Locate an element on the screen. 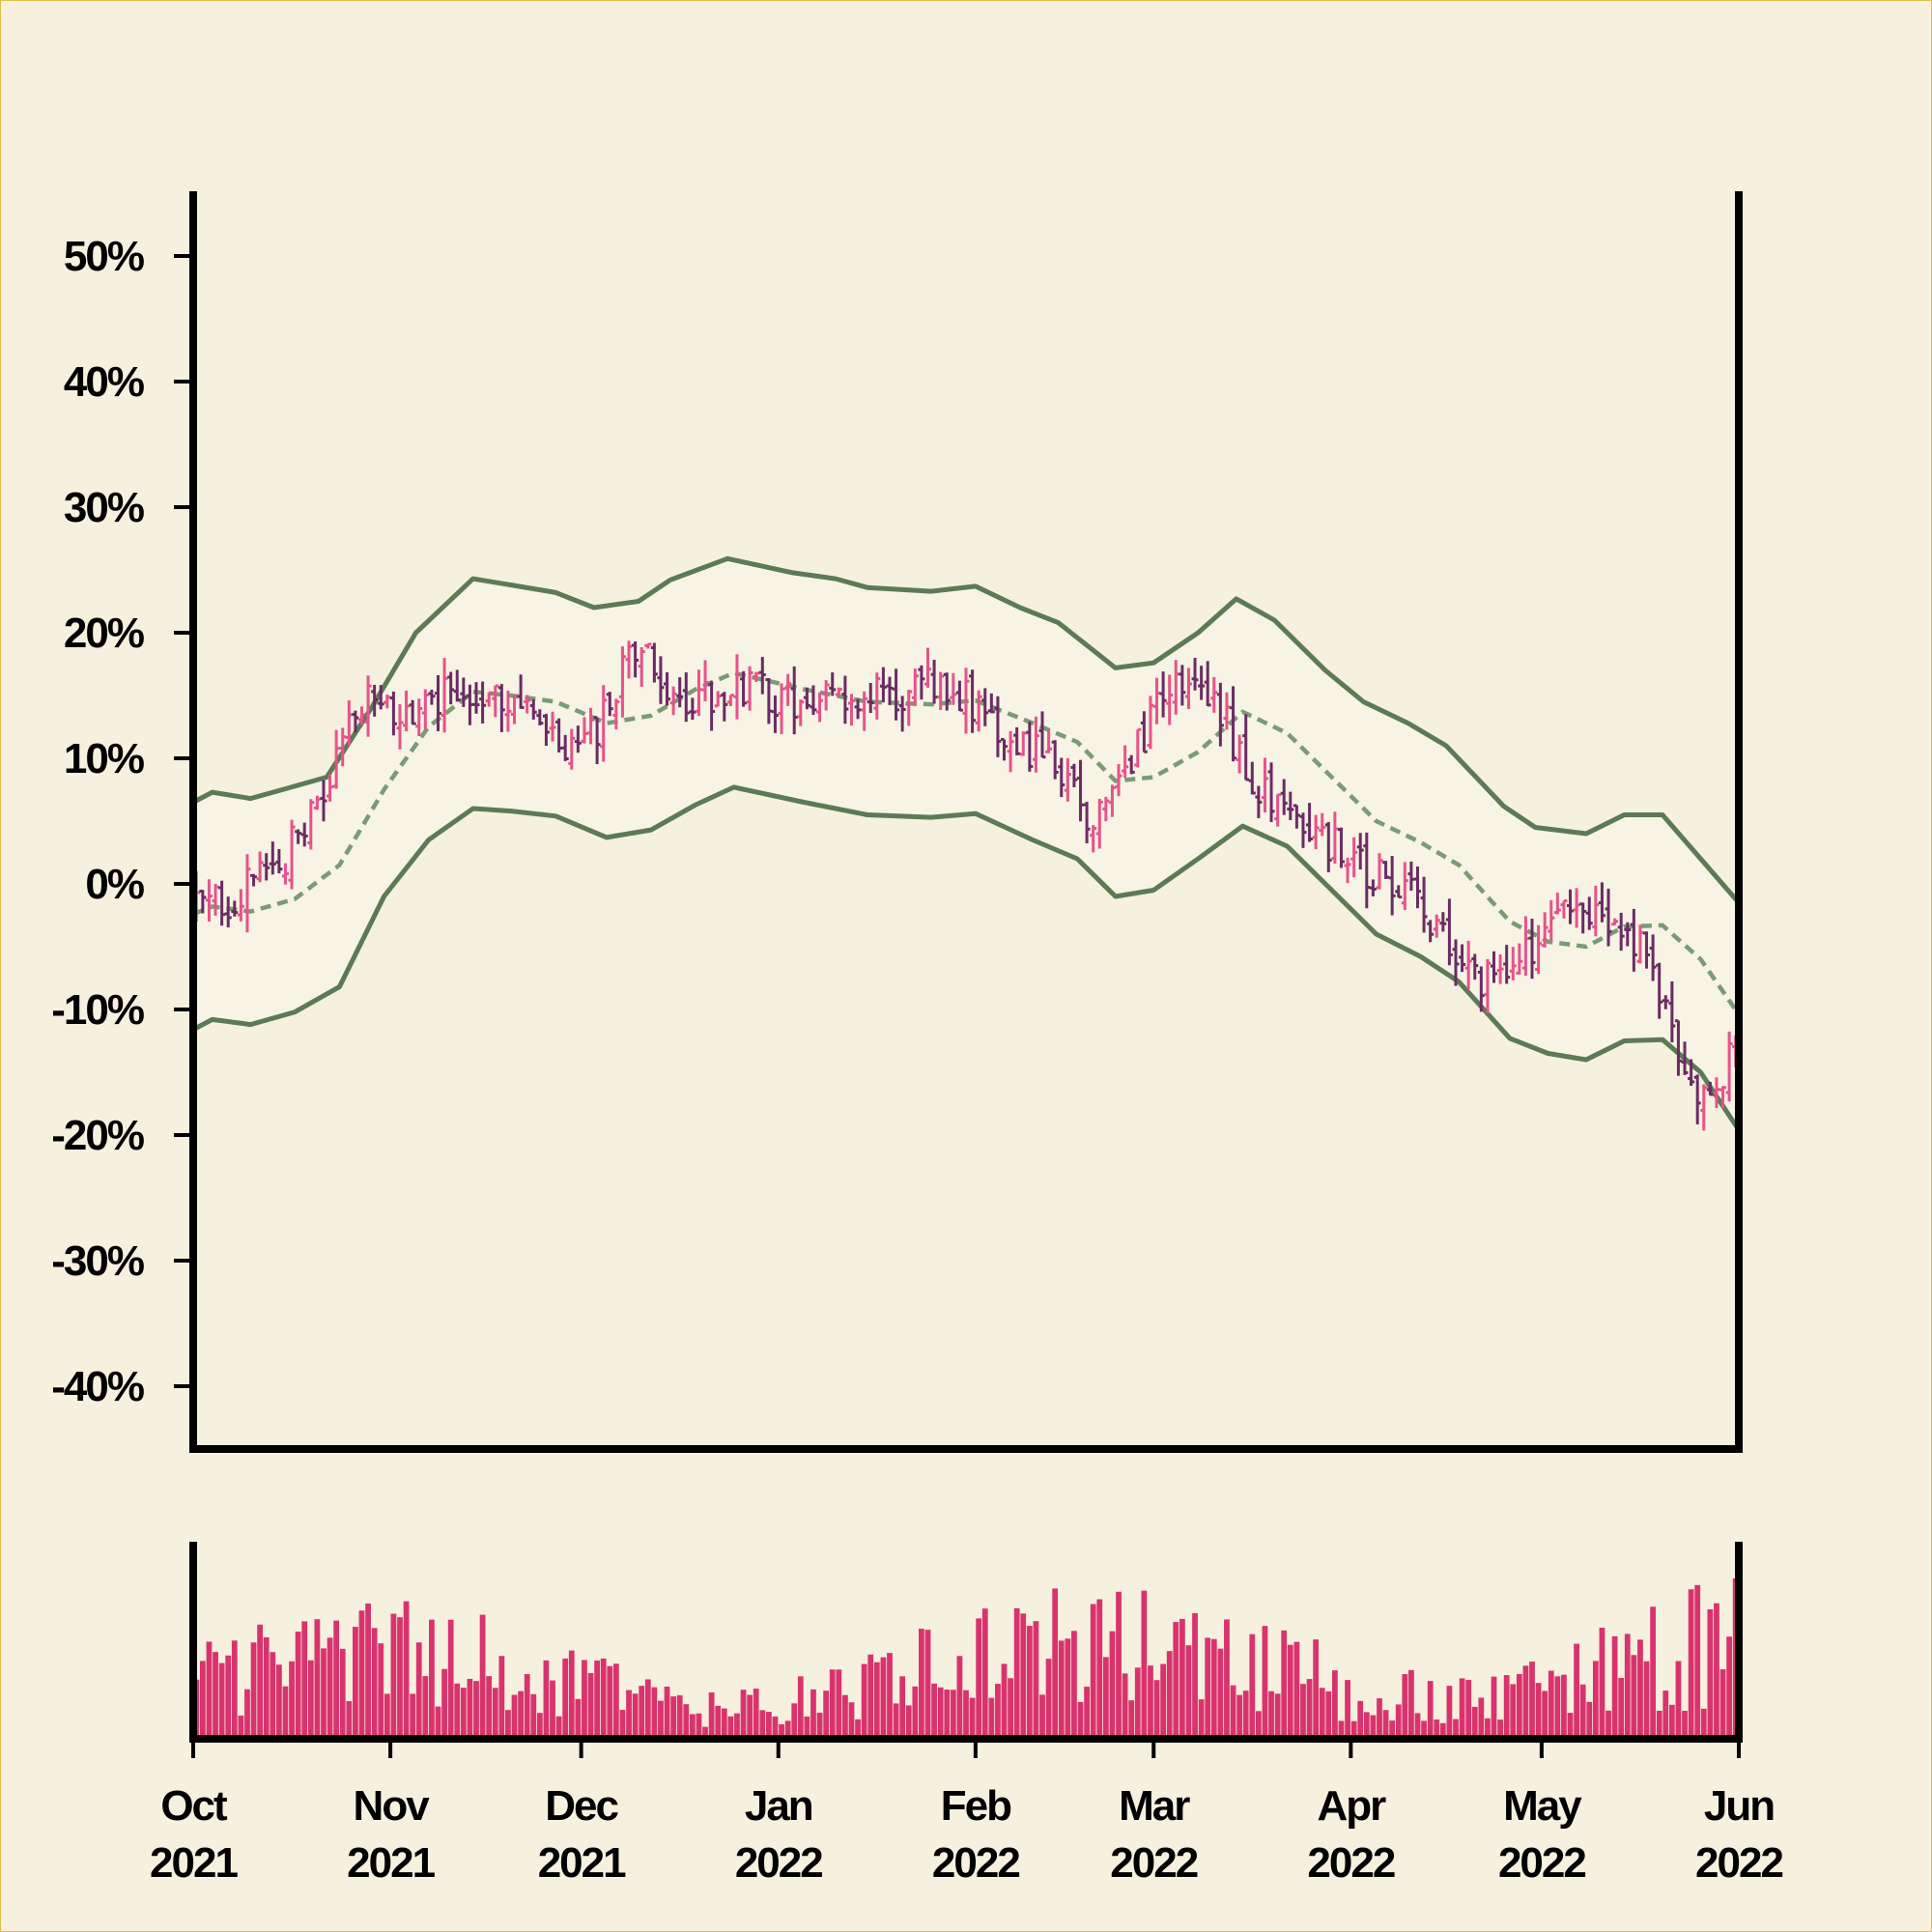 The width and height of the screenshot is (1932, 1932). y-tick-label: -30% is located at coordinates (97, 1261).